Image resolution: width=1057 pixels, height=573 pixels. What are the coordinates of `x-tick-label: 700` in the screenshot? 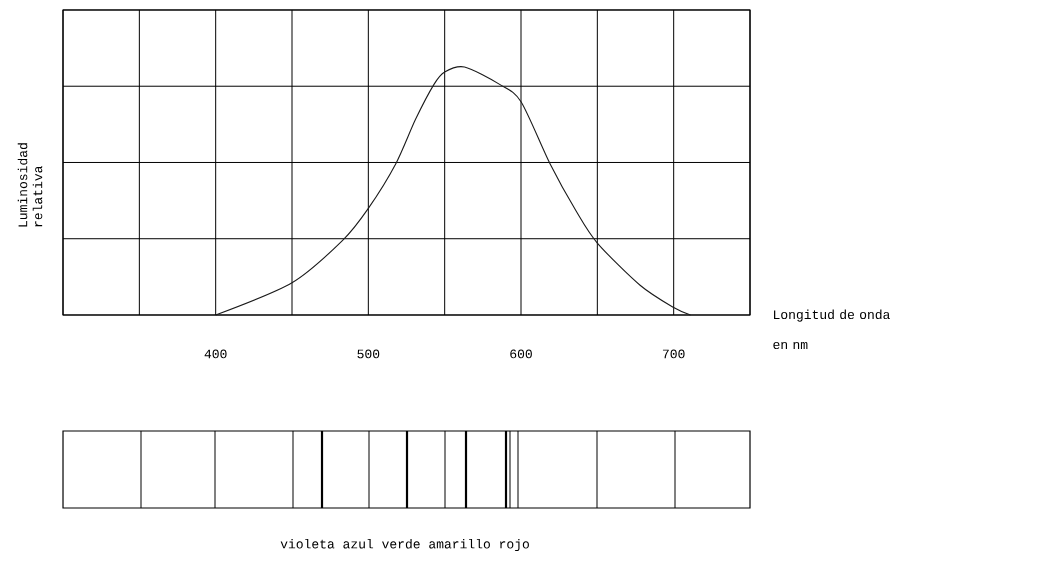 It's located at (673, 354).